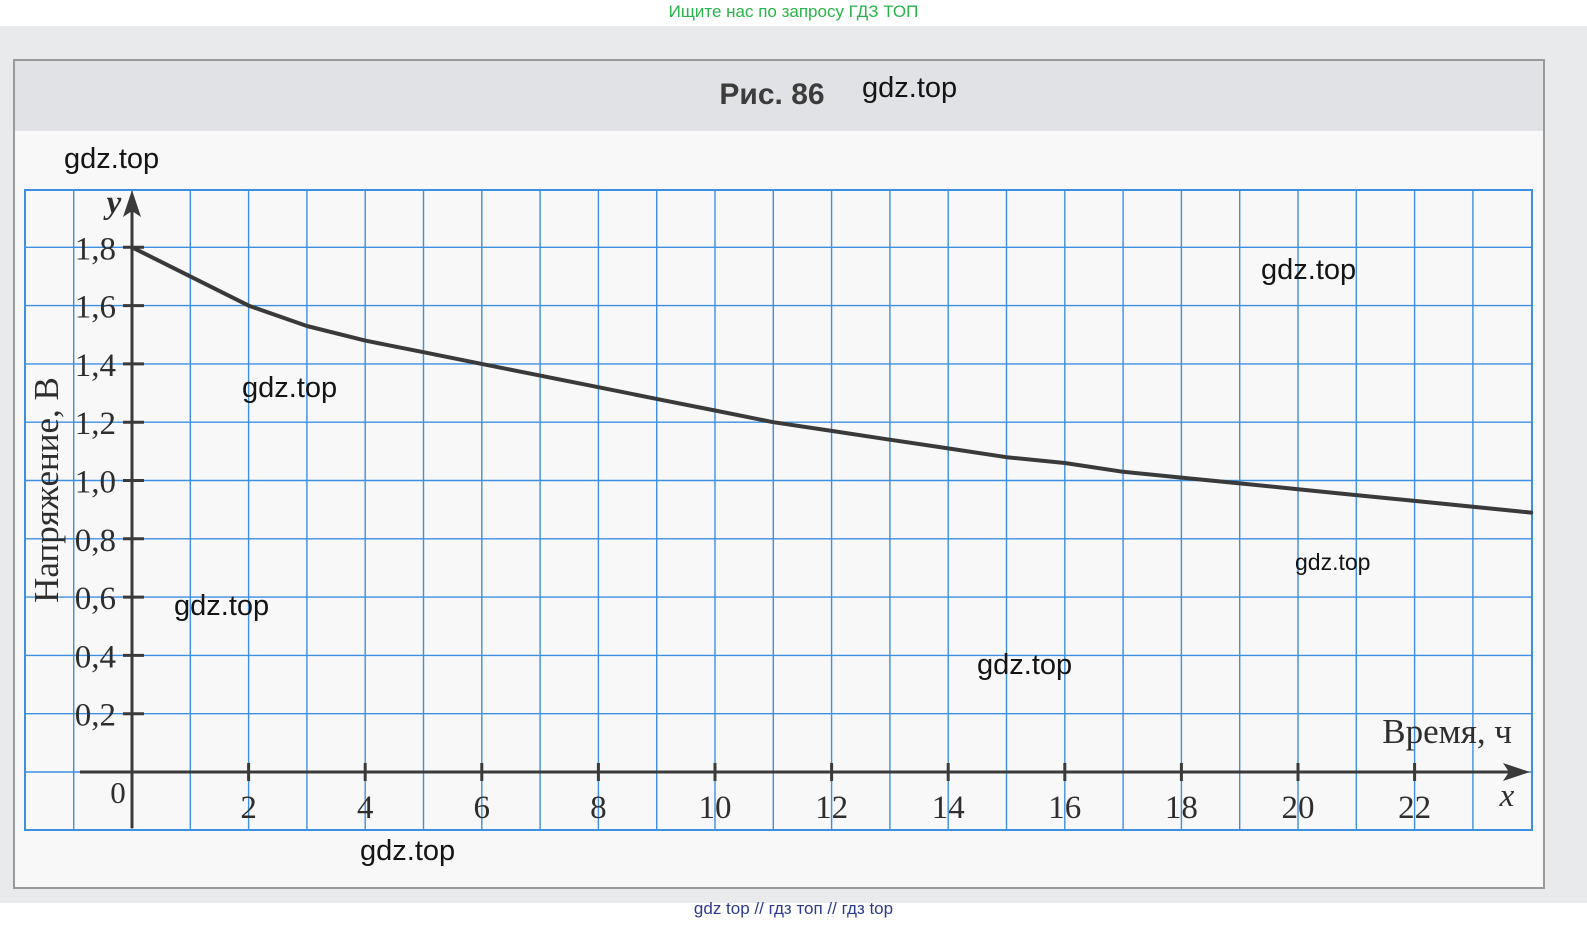 The height and width of the screenshot is (933, 1587). I want to click on y-axis-label: Напряжение, В, so click(46, 490).